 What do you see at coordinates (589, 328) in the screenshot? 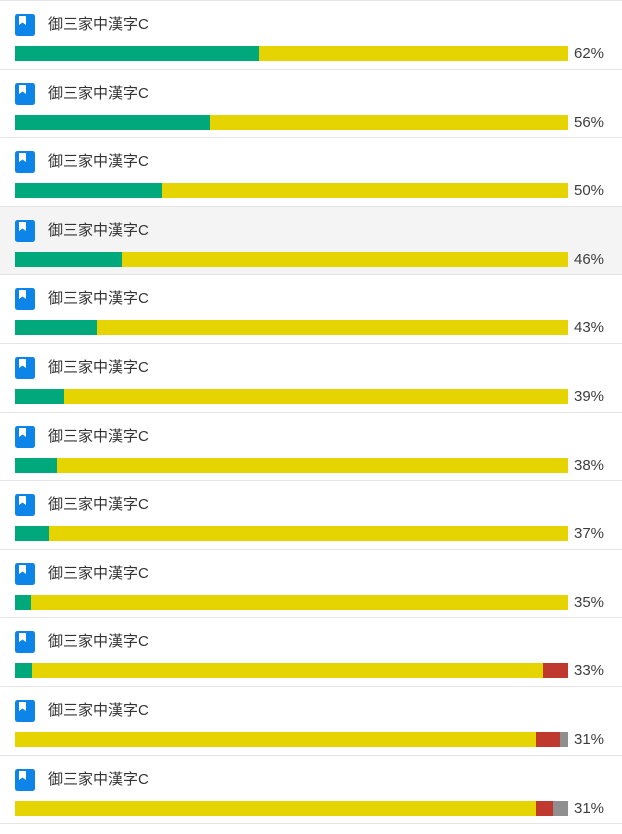
I see `percent-label: 43%` at bounding box center [589, 328].